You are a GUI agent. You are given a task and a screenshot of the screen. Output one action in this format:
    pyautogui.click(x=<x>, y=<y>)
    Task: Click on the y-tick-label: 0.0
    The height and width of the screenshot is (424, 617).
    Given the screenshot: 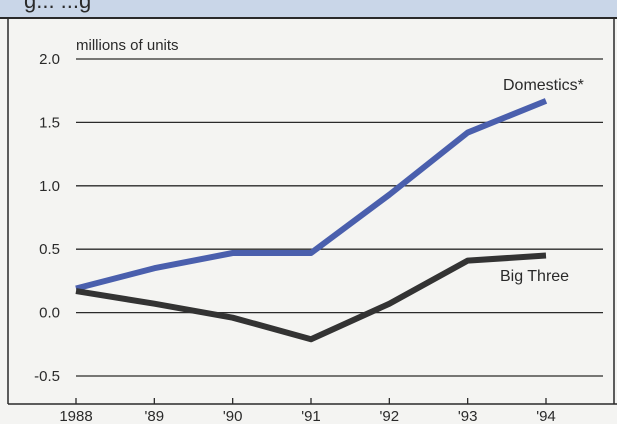 What is the action you would take?
    pyautogui.click(x=49, y=313)
    